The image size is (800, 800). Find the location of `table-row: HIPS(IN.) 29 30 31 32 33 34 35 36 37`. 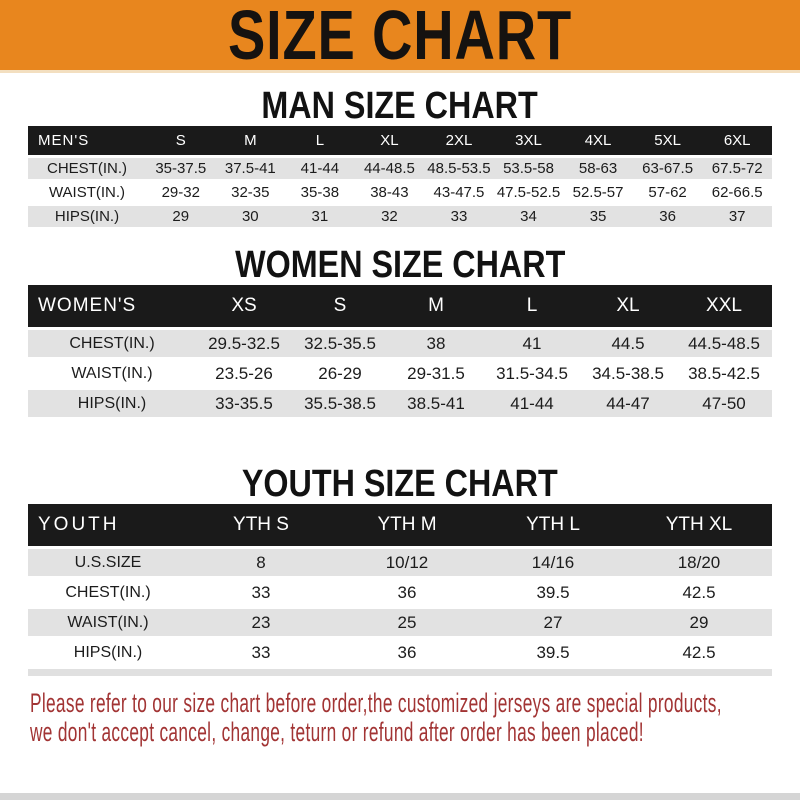

table-row: HIPS(IN.) 29 30 31 32 33 34 35 36 37 is located at coordinates (400, 217).